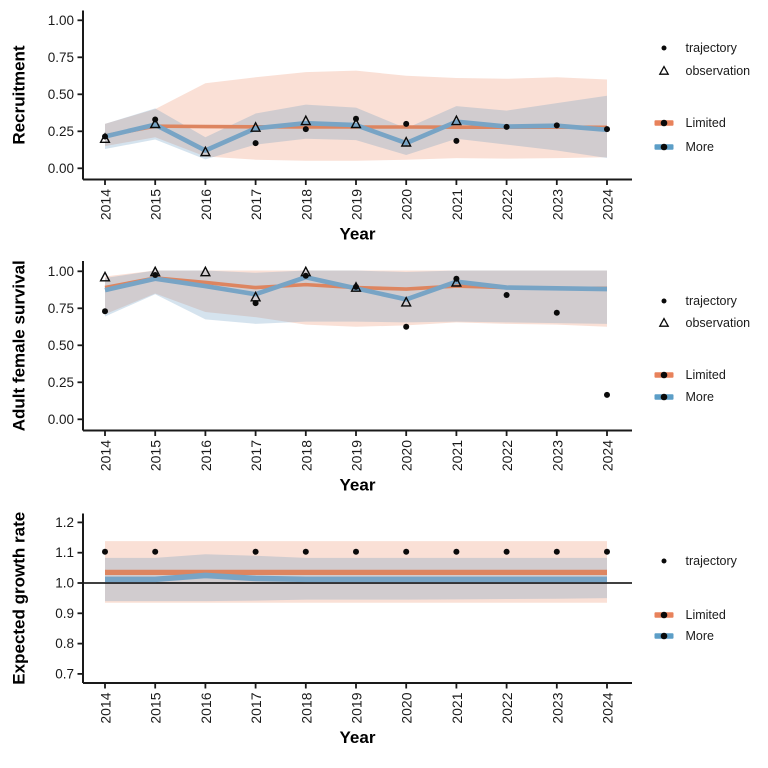 Image resolution: width=768 pixels, height=768 pixels. What do you see at coordinates (64, 613) in the screenshot?
I see `y-tick-label: 0.9` at bounding box center [64, 613].